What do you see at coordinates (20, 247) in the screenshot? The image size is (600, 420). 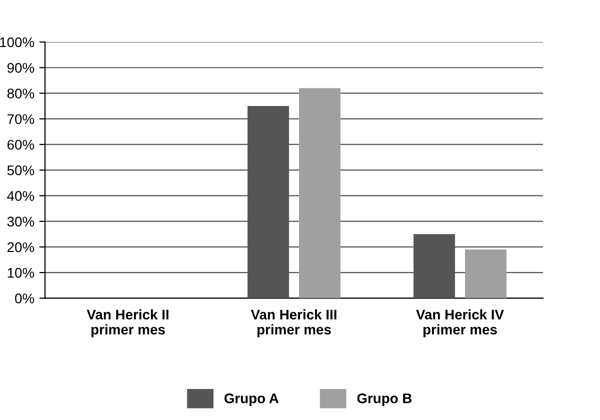 I see `y-tick-label: 20%` at bounding box center [20, 247].